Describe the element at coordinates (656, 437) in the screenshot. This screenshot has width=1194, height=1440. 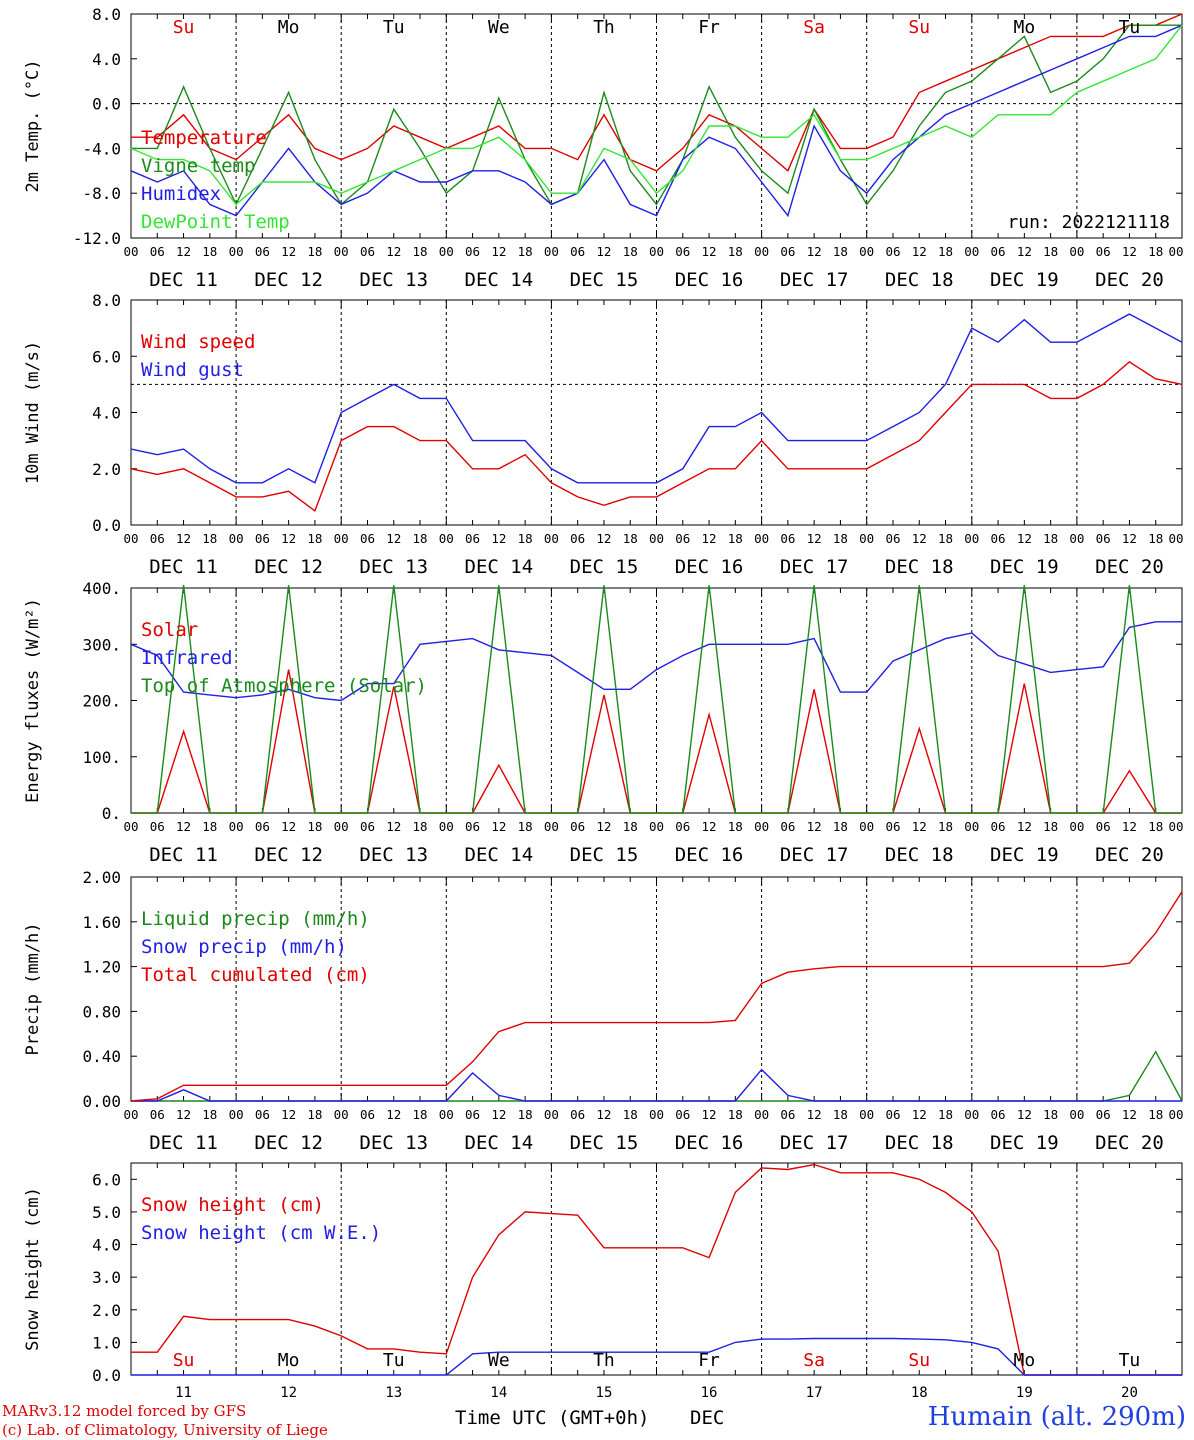
I see `series-line-red` at that location.